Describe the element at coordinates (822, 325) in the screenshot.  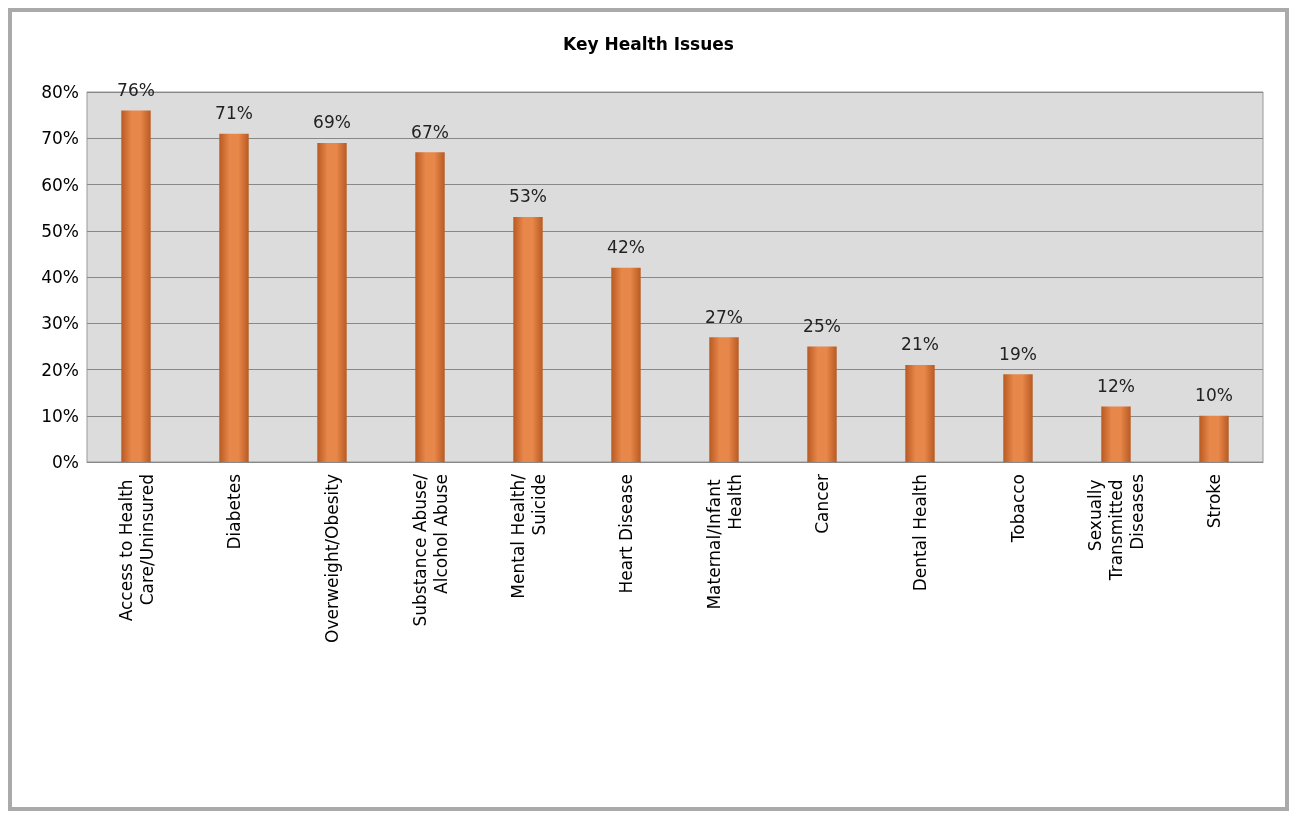
I see `data-label: 25%` at that location.